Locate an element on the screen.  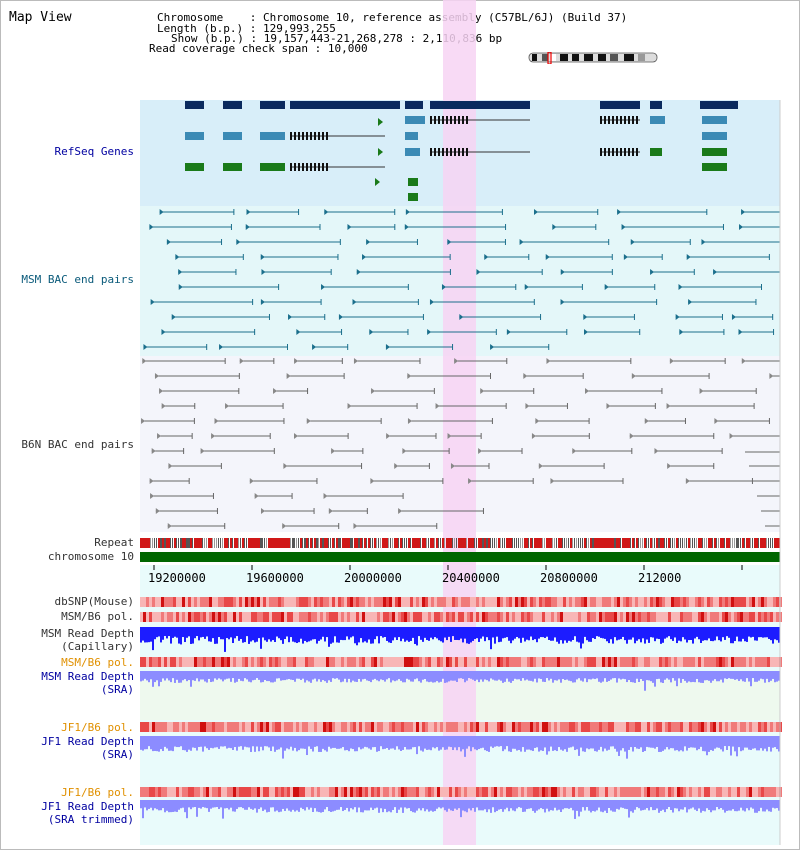
track-label-jf1-depth-sra: JF1 Read Depth is located at coordinates (87, 741).